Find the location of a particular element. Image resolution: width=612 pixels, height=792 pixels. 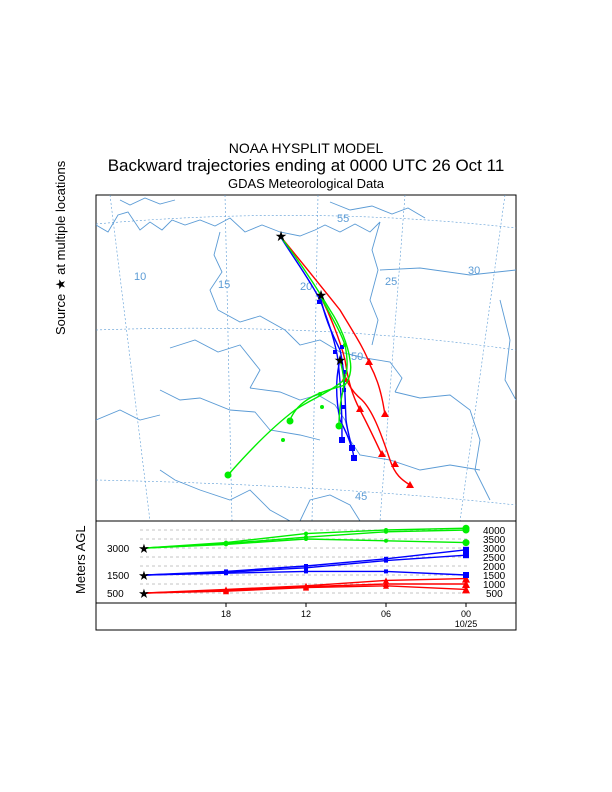

red-trajectories is located at coordinates (345, 360).